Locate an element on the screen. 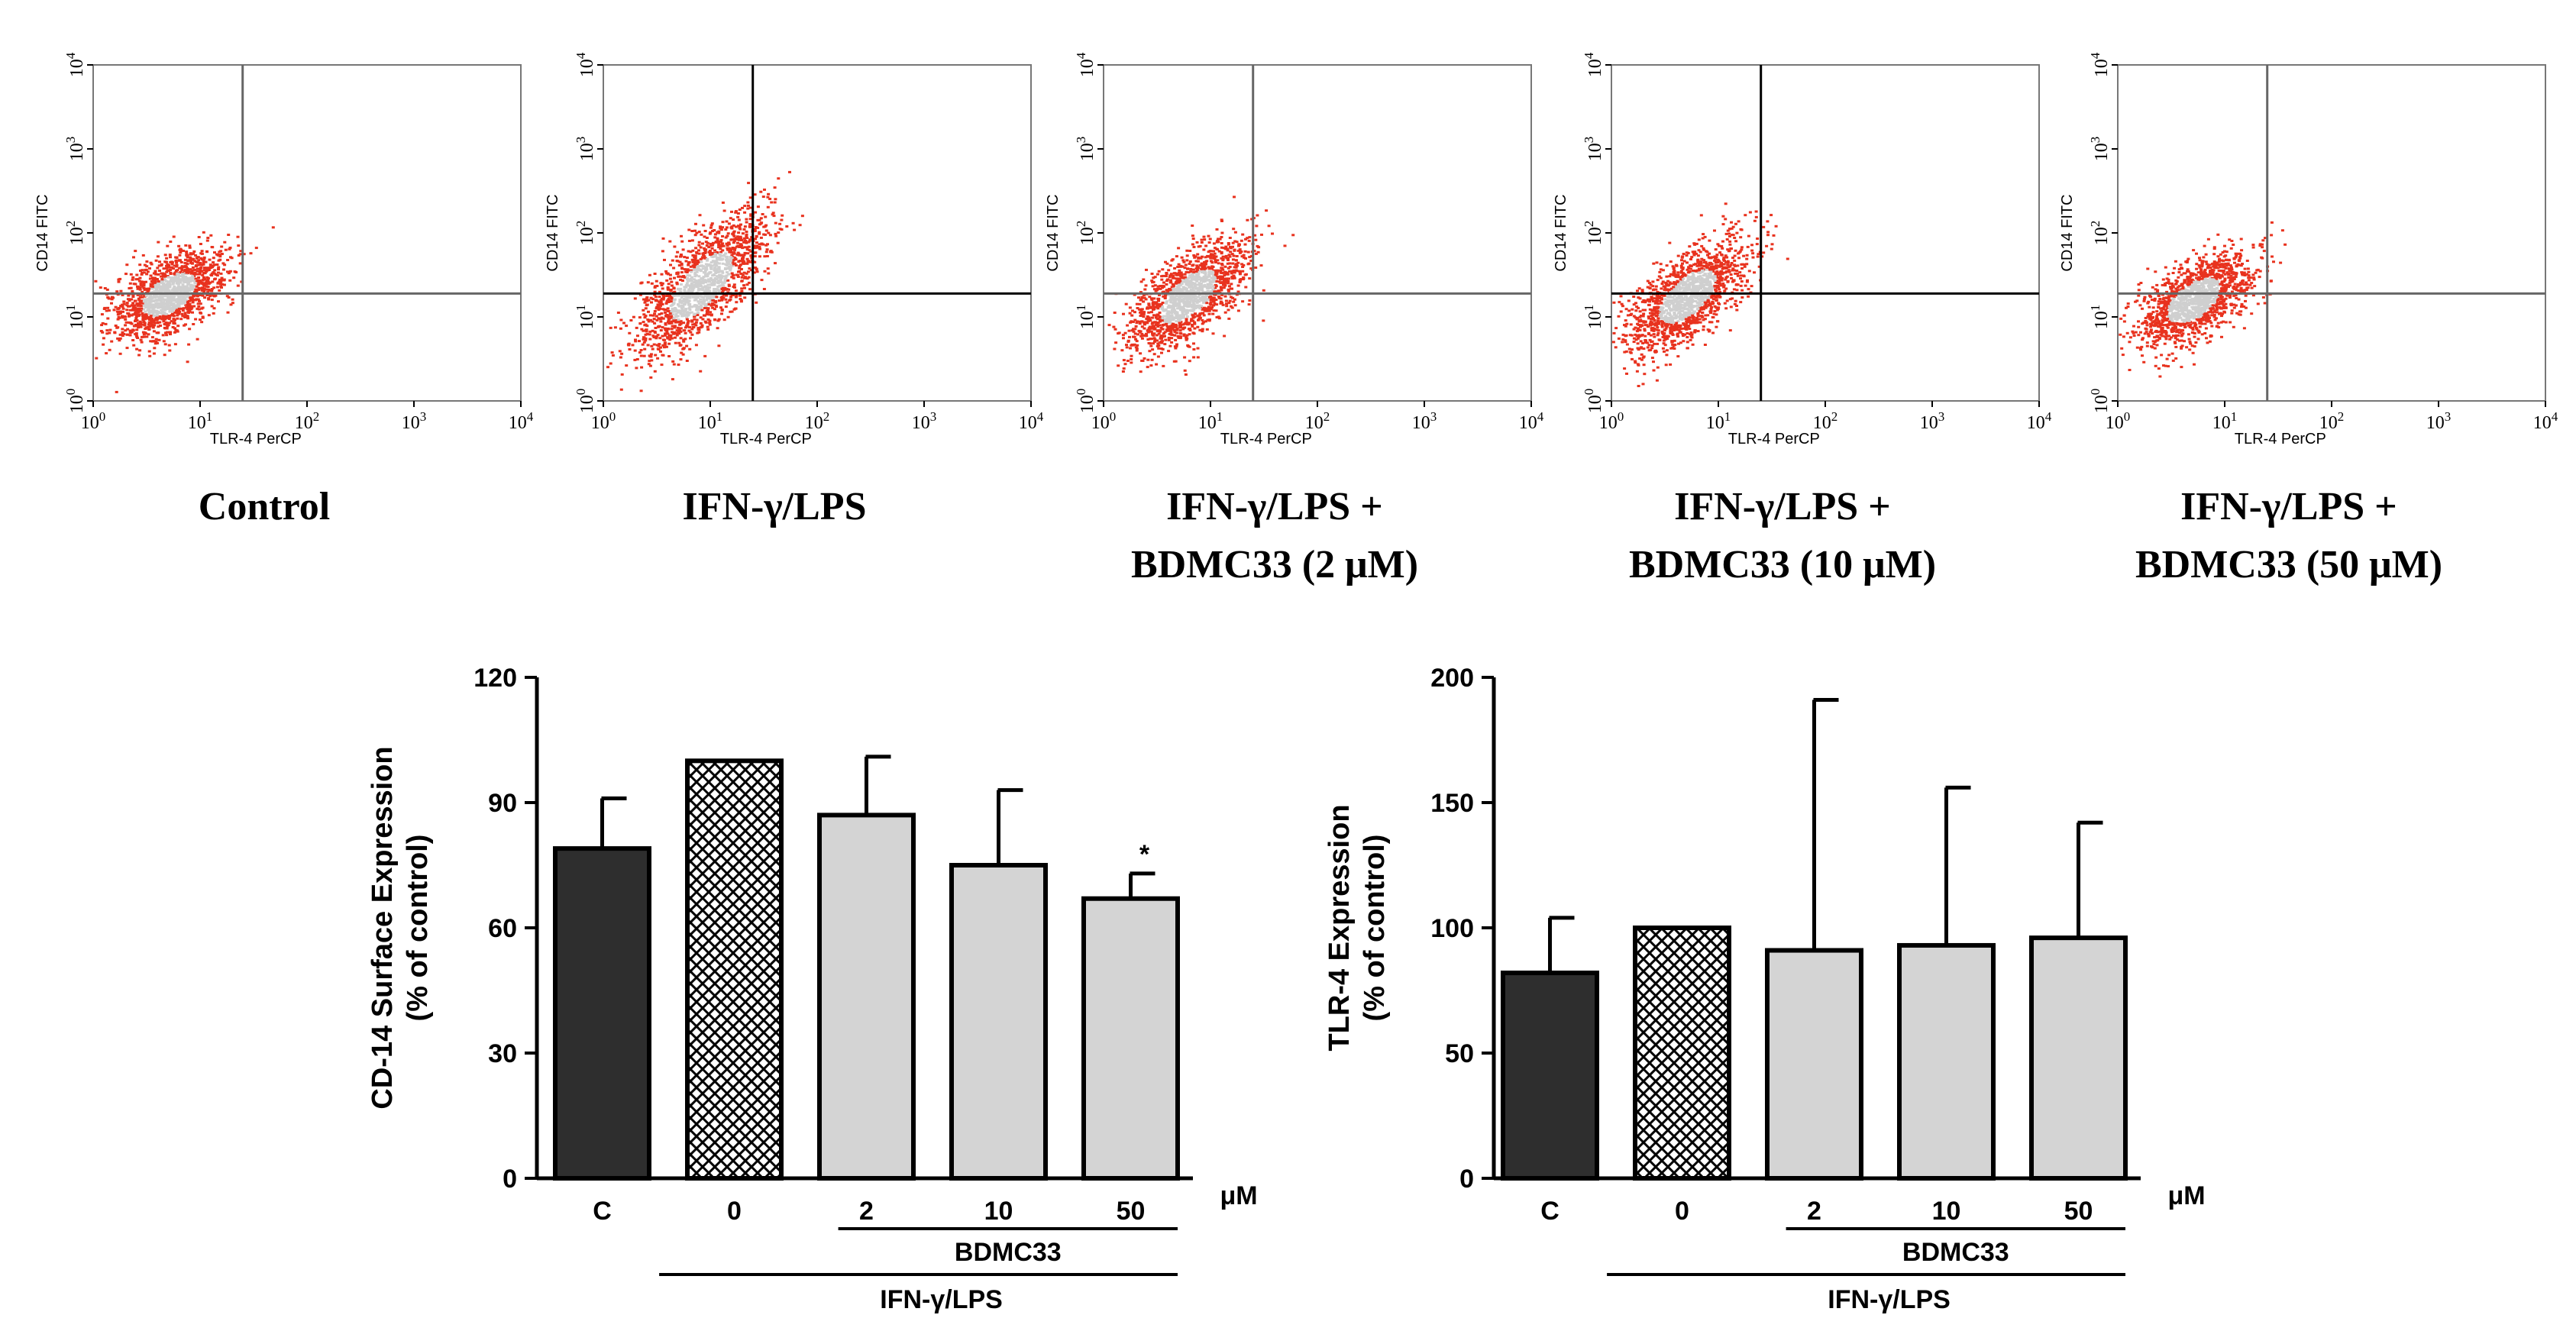 Image resolution: width=2576 pixels, height=1344 pixels. y-tick-label: 10⁰ is located at coordinates (585, 401).